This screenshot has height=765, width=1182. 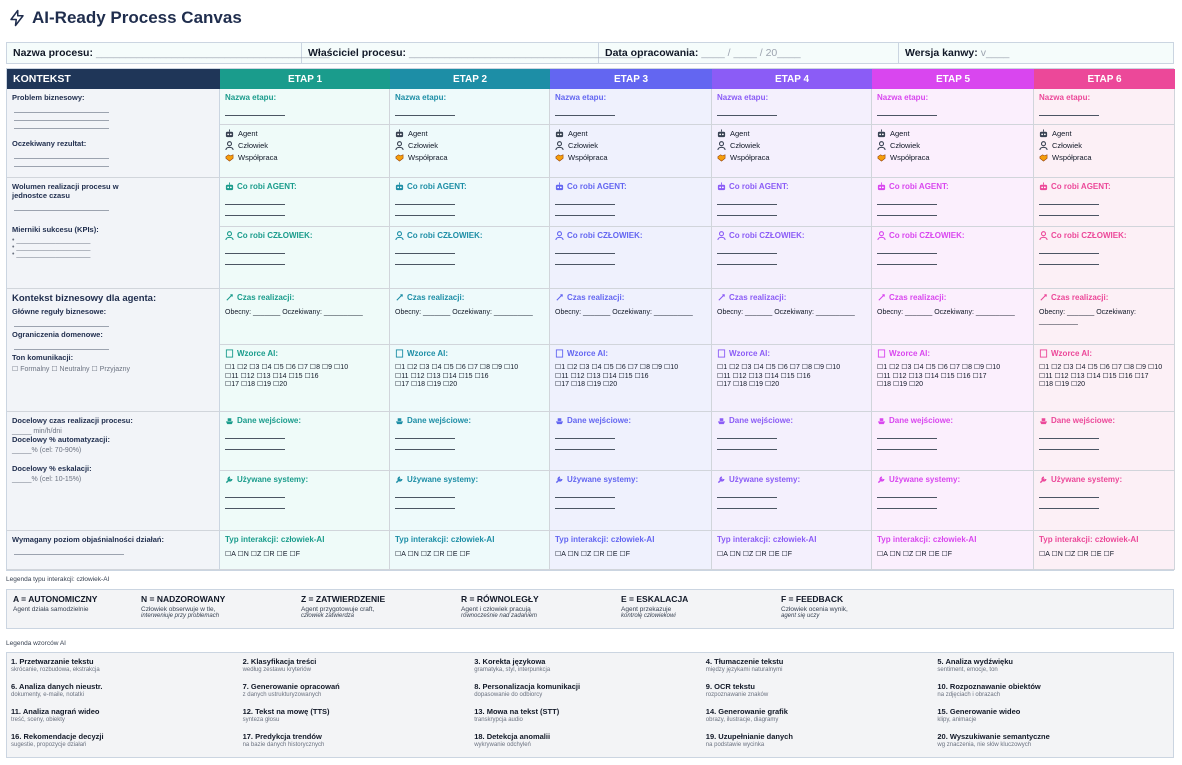 What do you see at coordinates (47, 479) in the screenshot?
I see `escalation-goal: _____% (cel: 10-15%)` at bounding box center [47, 479].